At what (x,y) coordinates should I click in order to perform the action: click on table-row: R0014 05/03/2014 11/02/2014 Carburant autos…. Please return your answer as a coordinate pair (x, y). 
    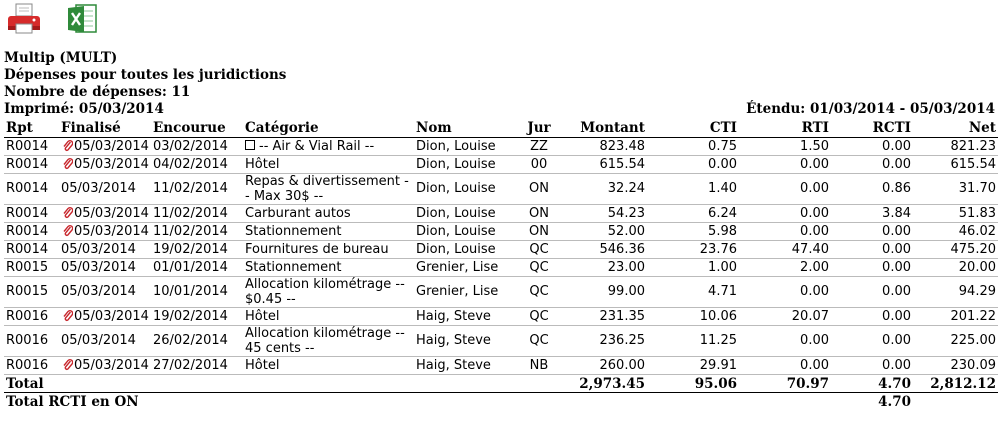
    Looking at the image, I should click on (501, 213).